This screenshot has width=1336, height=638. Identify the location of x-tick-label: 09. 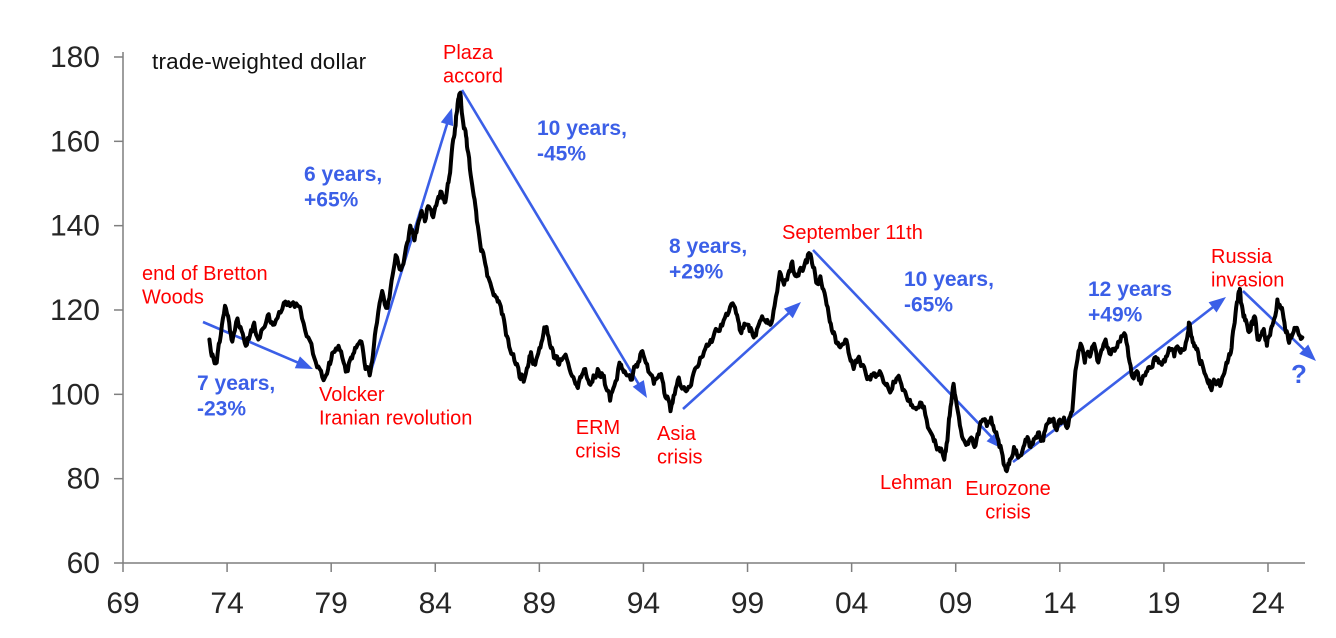
(955, 603).